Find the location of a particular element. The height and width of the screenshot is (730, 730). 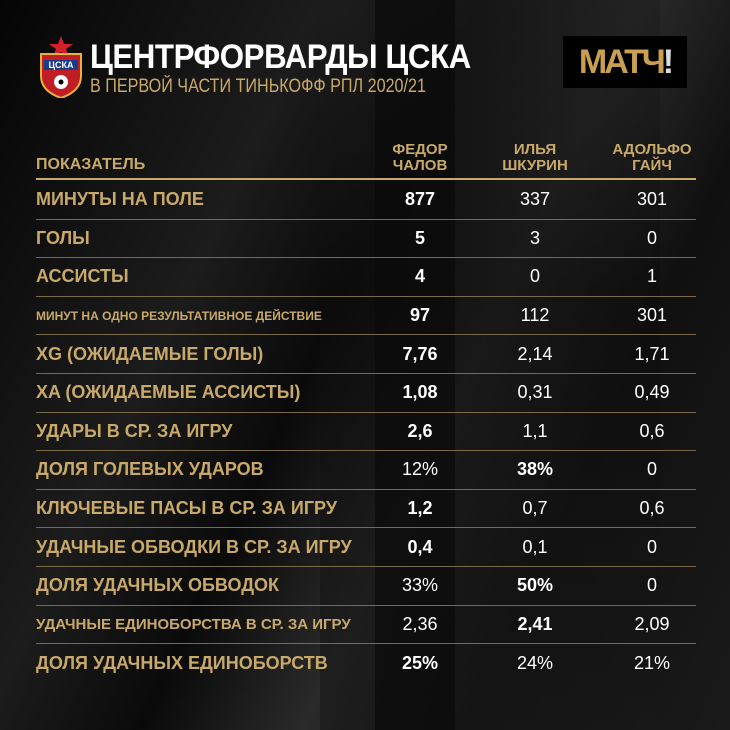

page-subtitle: В ПЕРВОЙ ЧАСТИ ТИНЬКОФФ РПЛ 2020/21 is located at coordinates (258, 86).